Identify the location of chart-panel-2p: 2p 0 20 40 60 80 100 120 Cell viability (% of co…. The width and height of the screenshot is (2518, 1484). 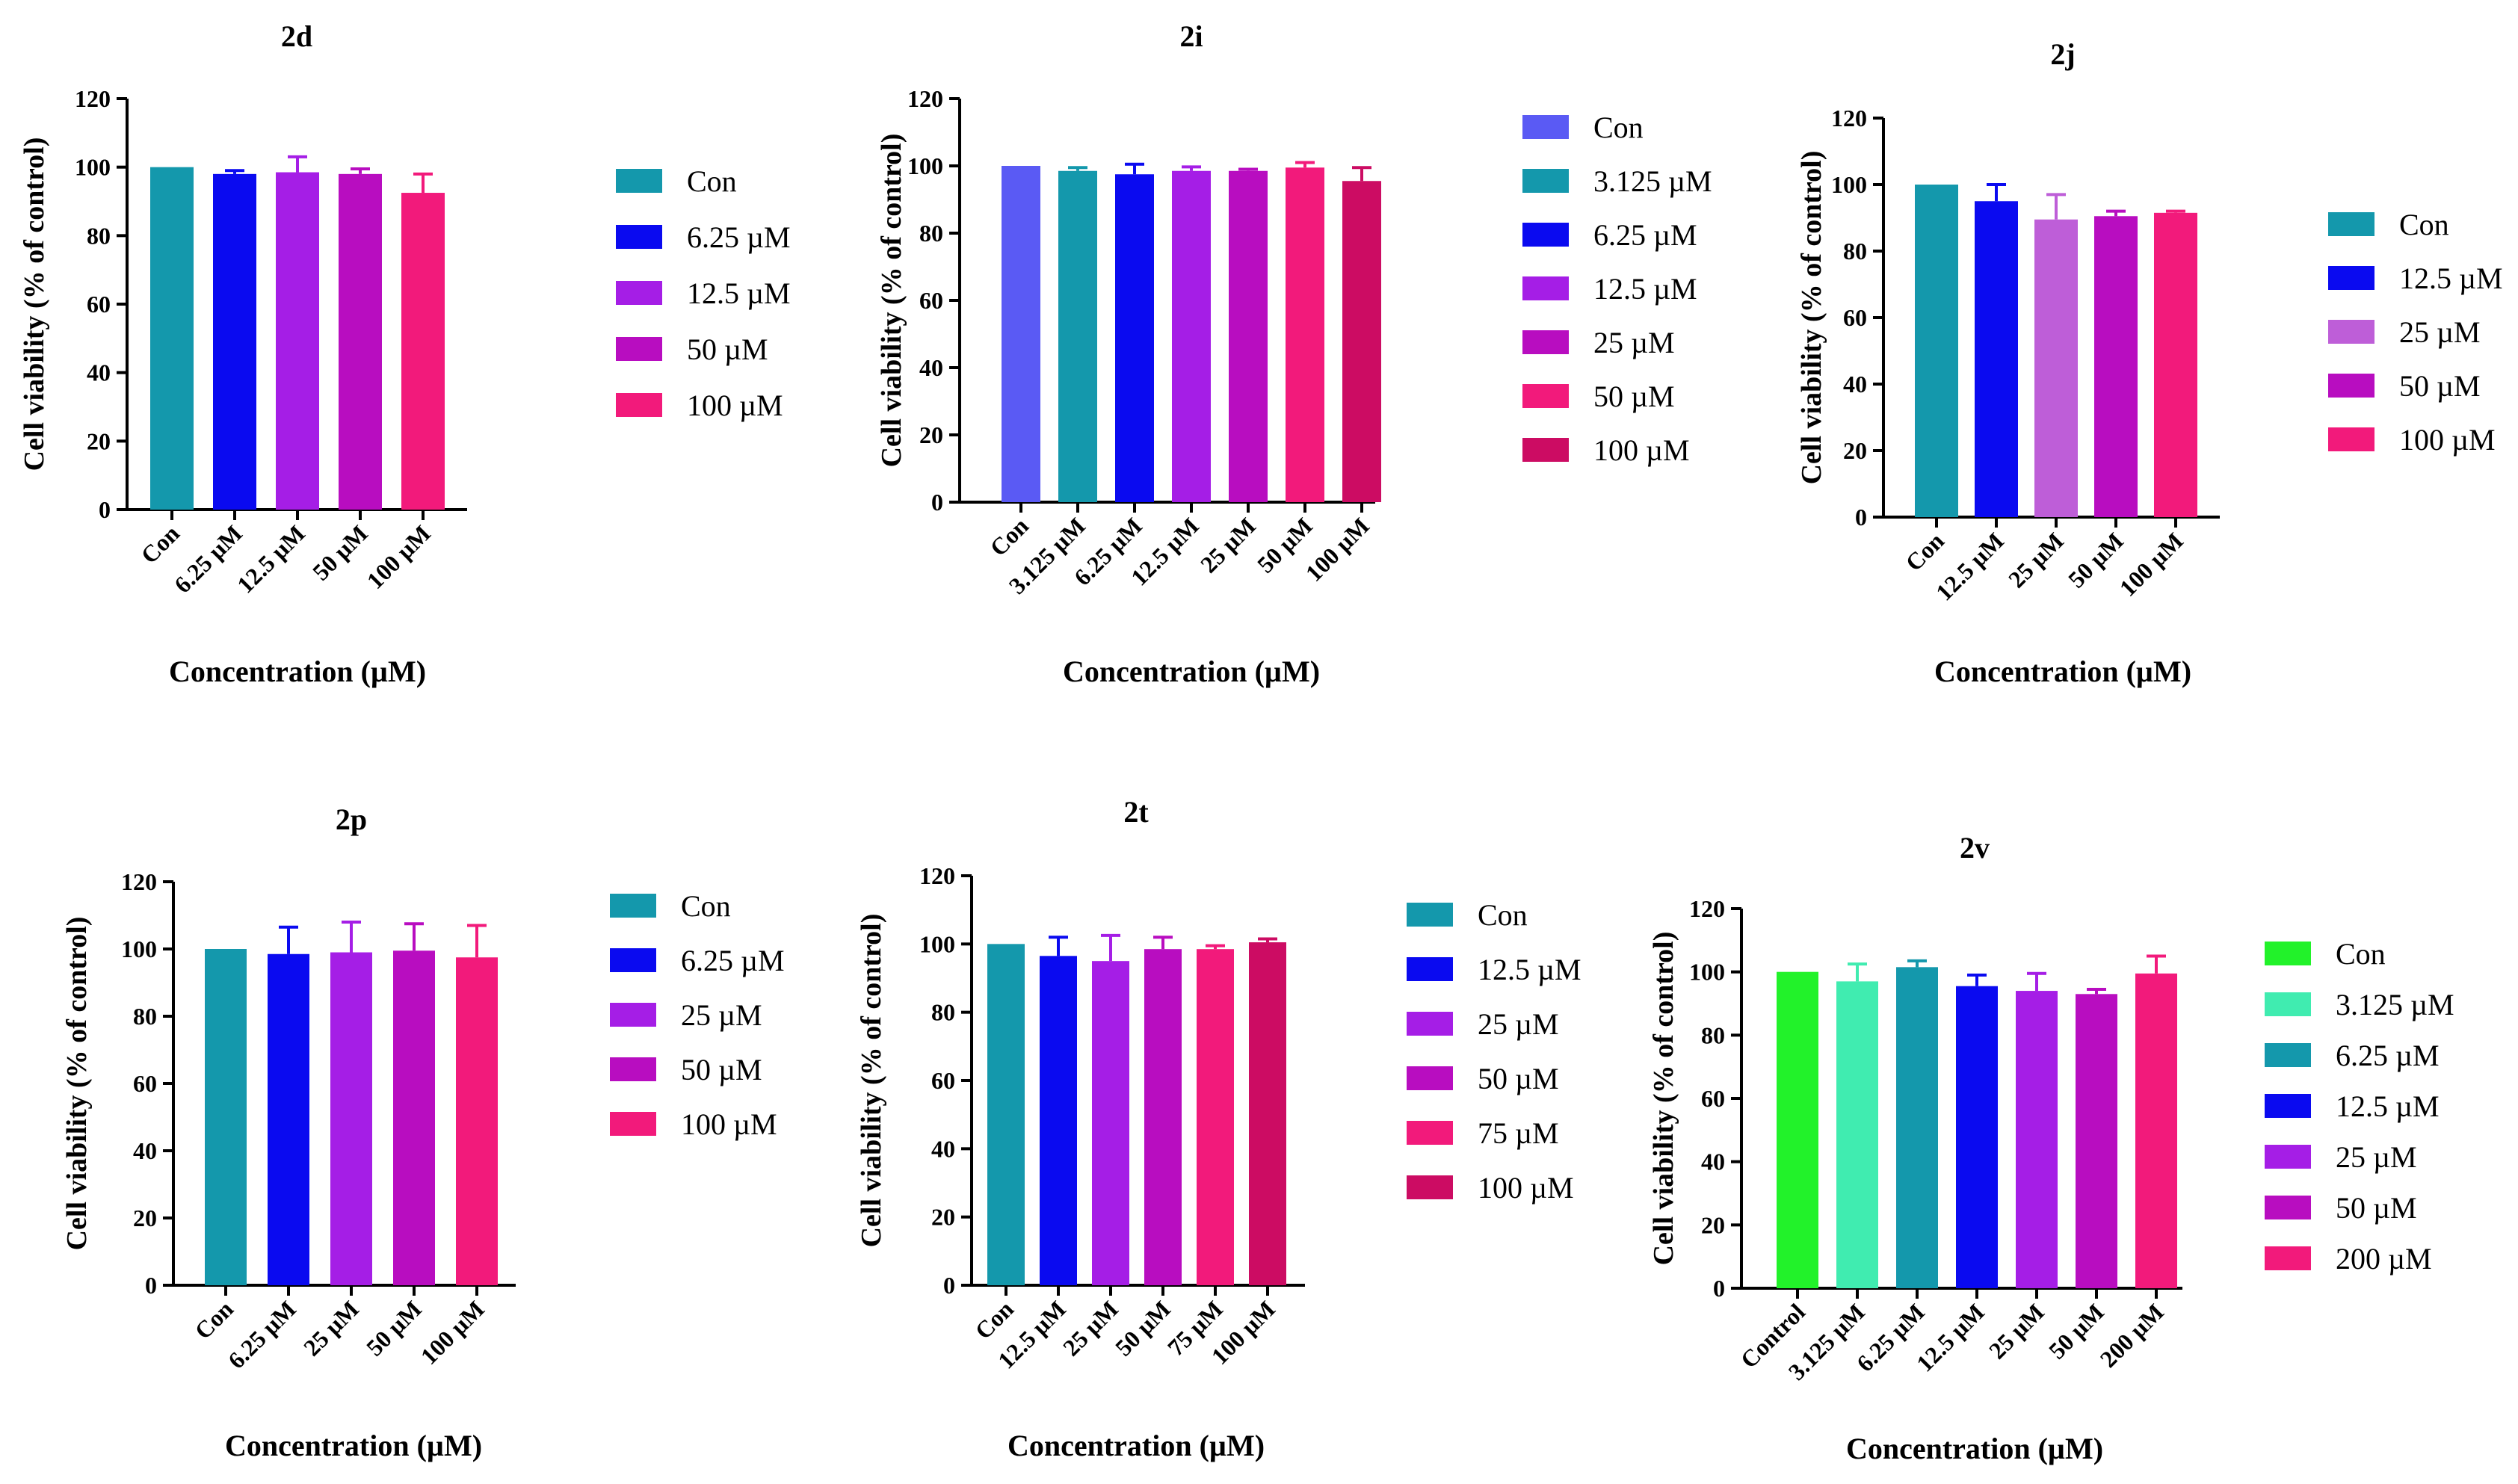
(423, 1132).